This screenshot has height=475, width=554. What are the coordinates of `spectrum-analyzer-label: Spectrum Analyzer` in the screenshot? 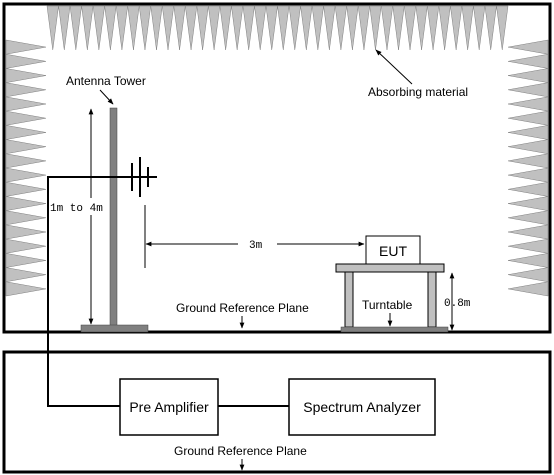 It's located at (362, 407).